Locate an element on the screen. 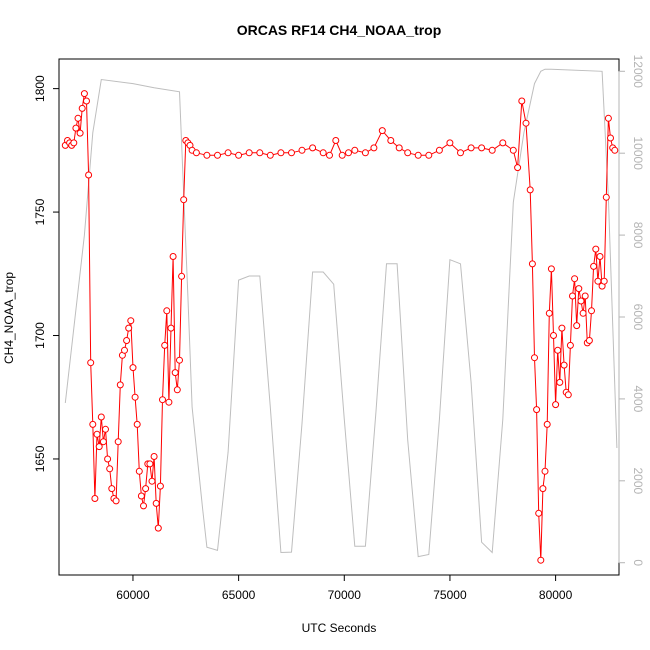  y2-tick-label: 0 is located at coordinates (638, 562).